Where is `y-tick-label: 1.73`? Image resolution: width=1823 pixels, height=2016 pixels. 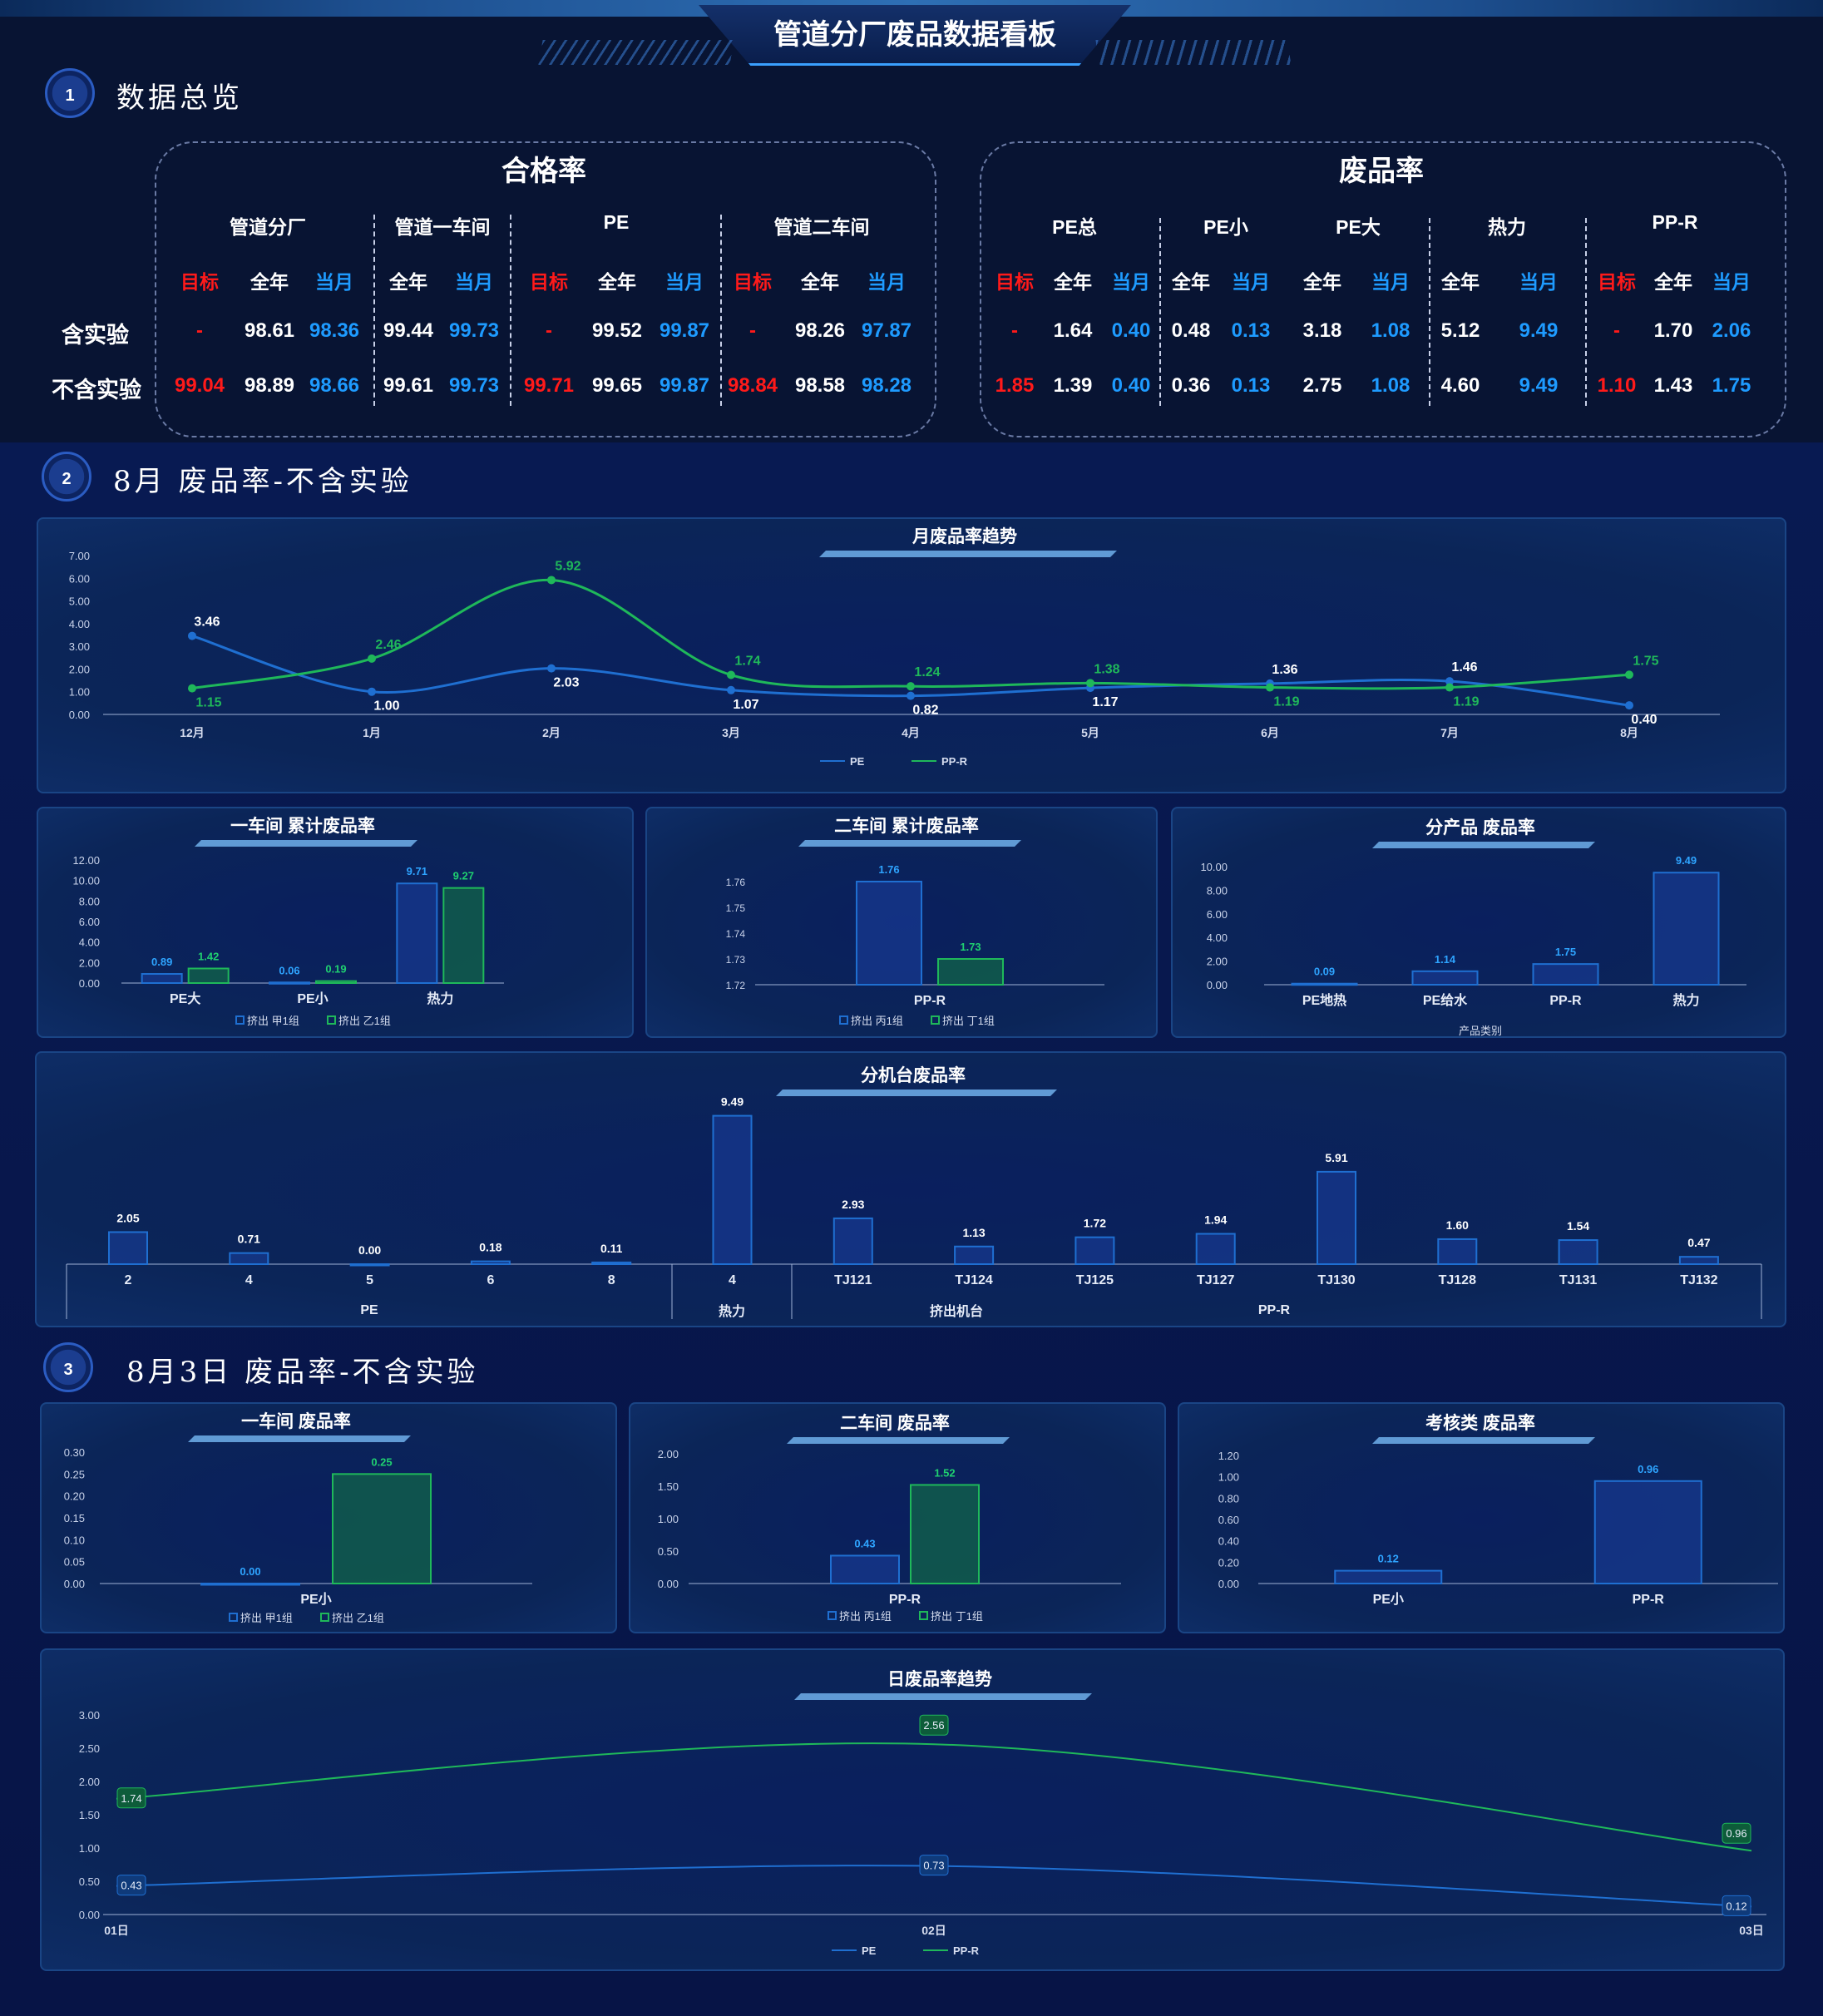 y-tick-label: 1.73 is located at coordinates (736, 960).